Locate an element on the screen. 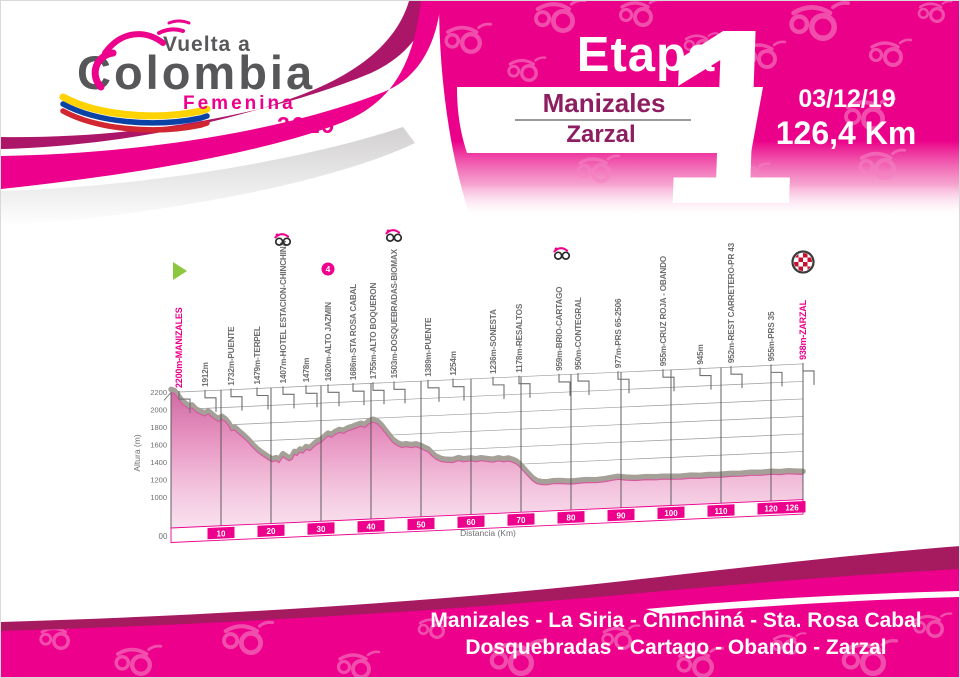 This screenshot has height=678, width=960. waypoint-label: 945m is located at coordinates (700, 354).